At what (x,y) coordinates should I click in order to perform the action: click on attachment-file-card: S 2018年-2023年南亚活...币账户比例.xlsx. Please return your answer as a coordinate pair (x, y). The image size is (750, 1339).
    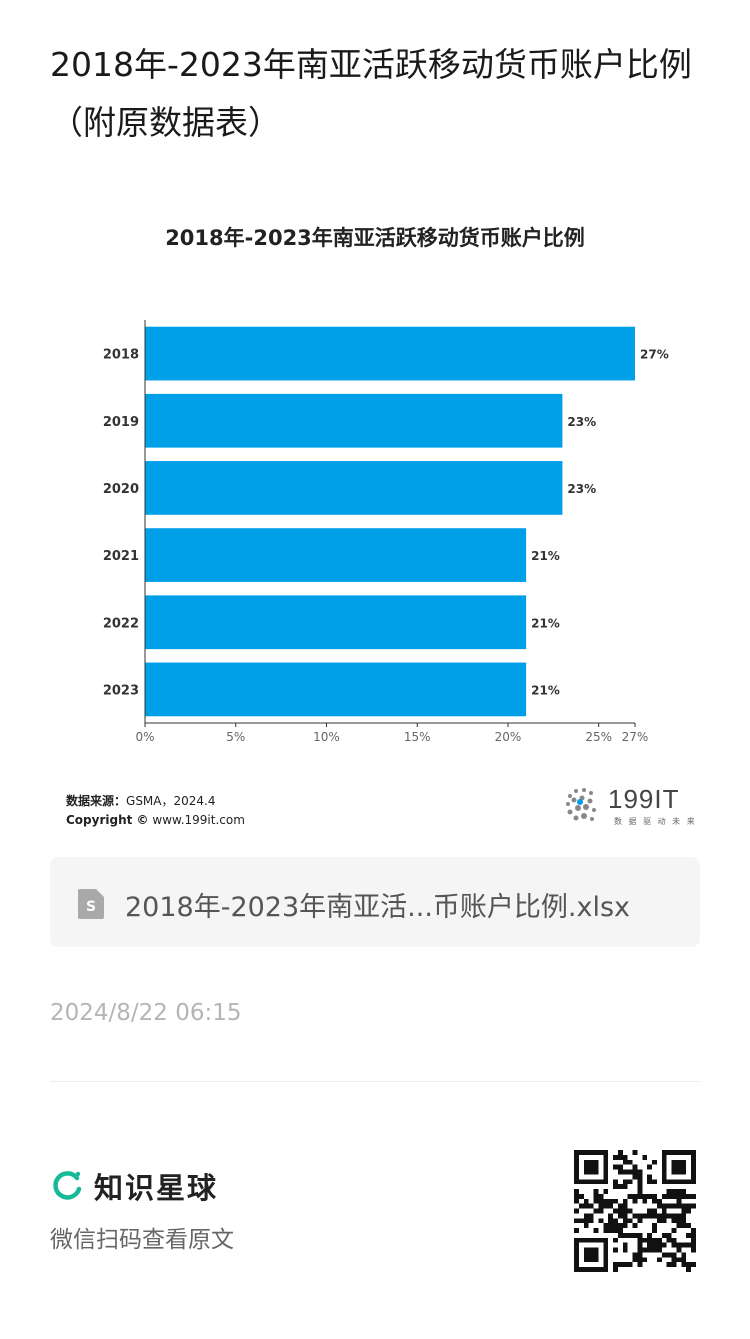
    Looking at the image, I should click on (375, 902).